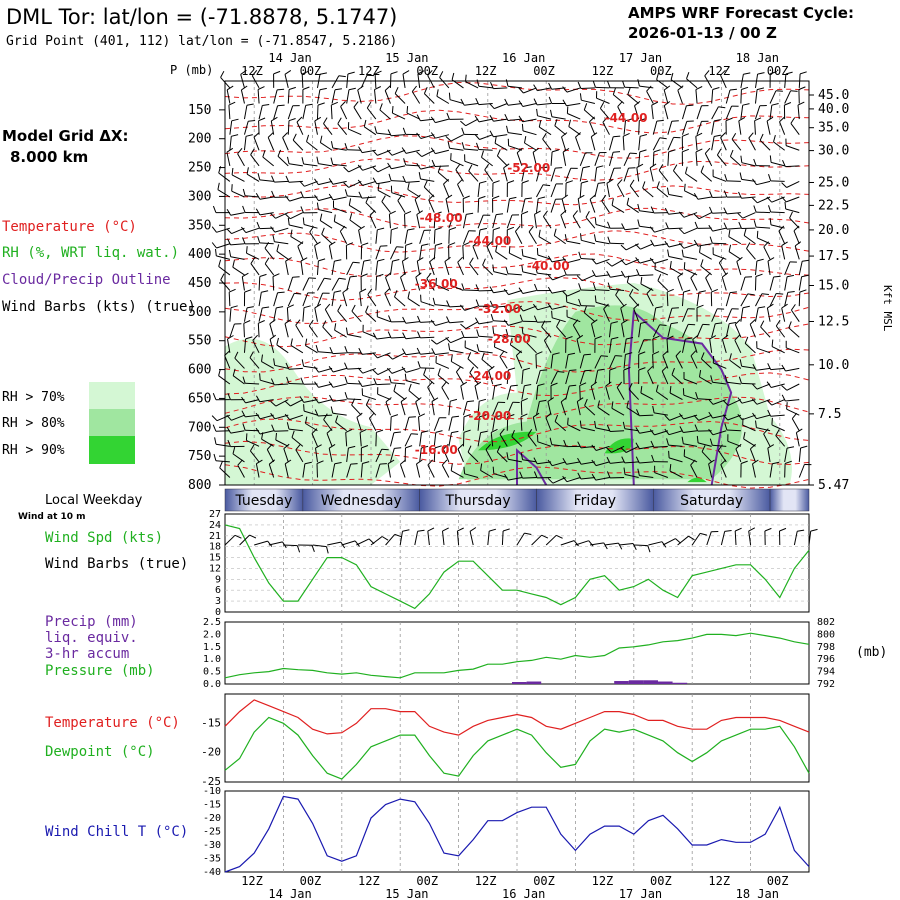 The height and width of the screenshot is (900, 900). I want to click on pressure-tick-label: 250, so click(199, 168).